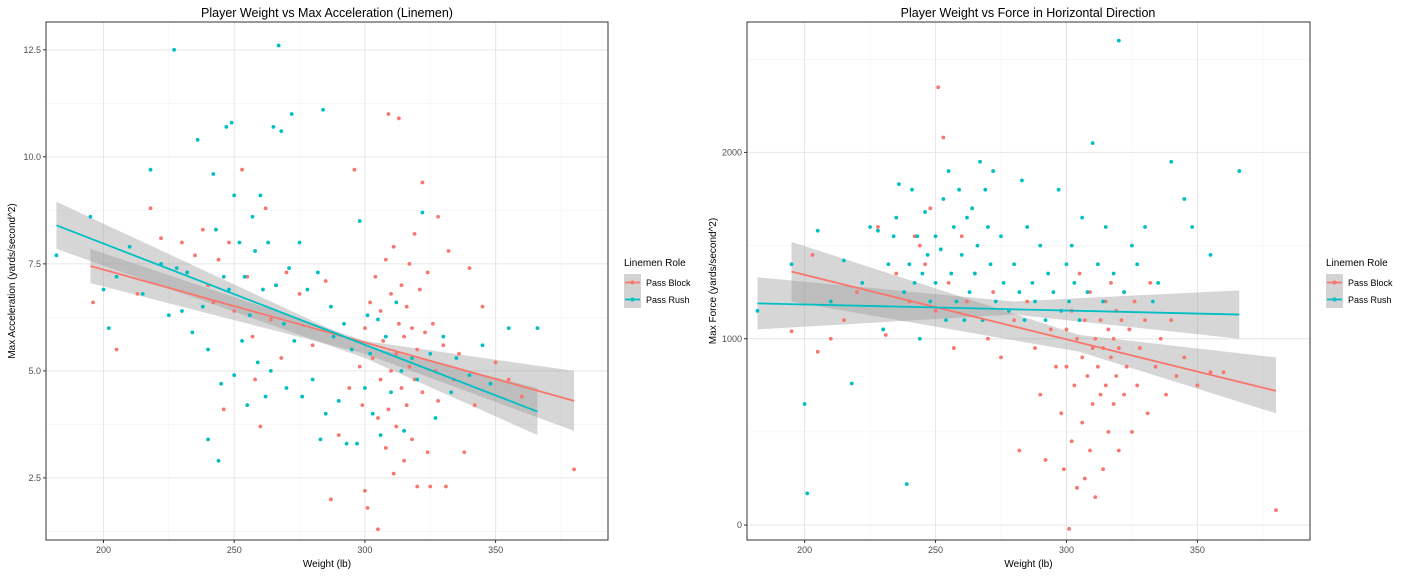 This screenshot has width=1405, height=579. I want to click on y-tick-label: 5.0, so click(34, 371).